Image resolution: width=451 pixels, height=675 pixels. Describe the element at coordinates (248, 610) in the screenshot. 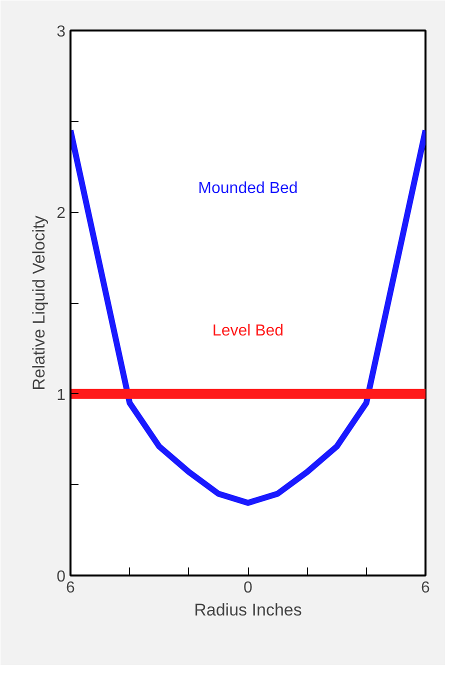

I see `x-axis-title: Radius Inches` at that location.